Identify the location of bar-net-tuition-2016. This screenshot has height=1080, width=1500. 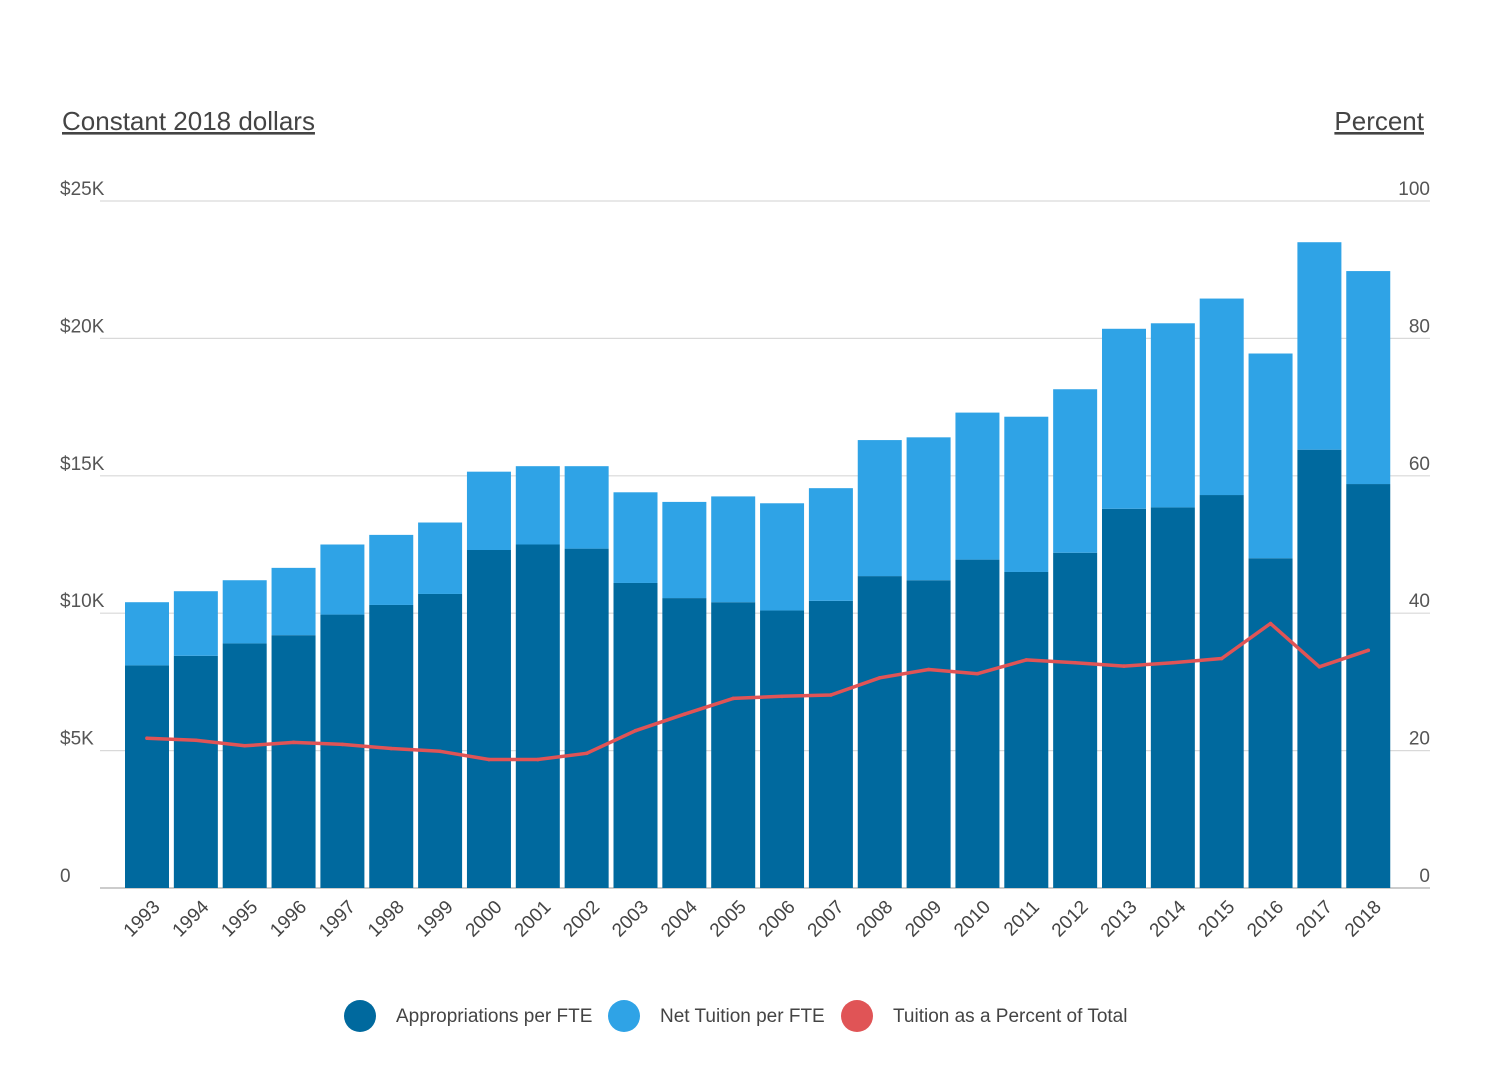
(1270, 456).